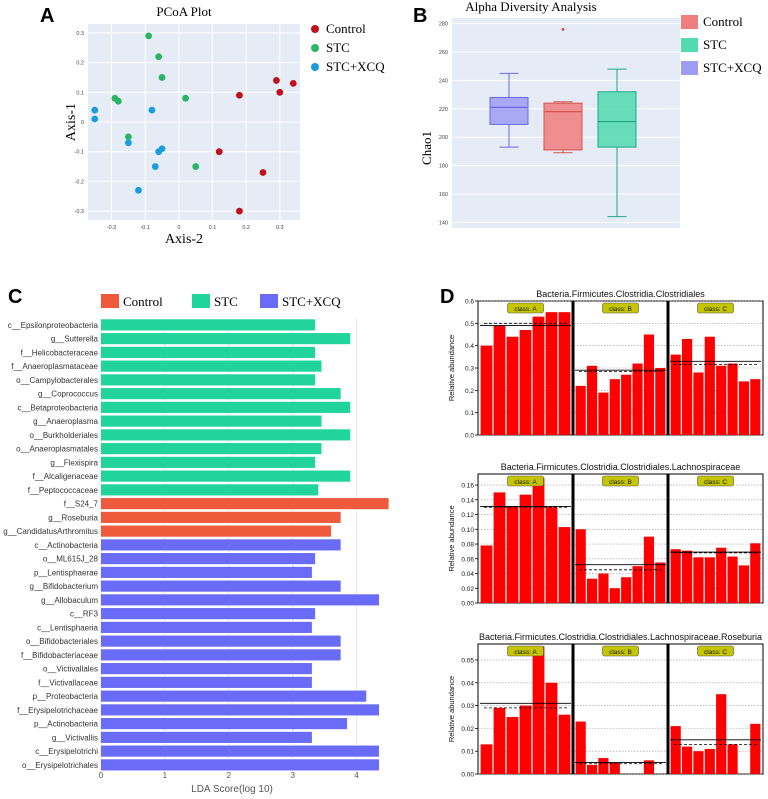 The image size is (768, 799). What do you see at coordinates (443, 124) in the screenshot?
I see `alpha-tick-labels: 140 160 180 200 220 240 260 280` at bounding box center [443, 124].